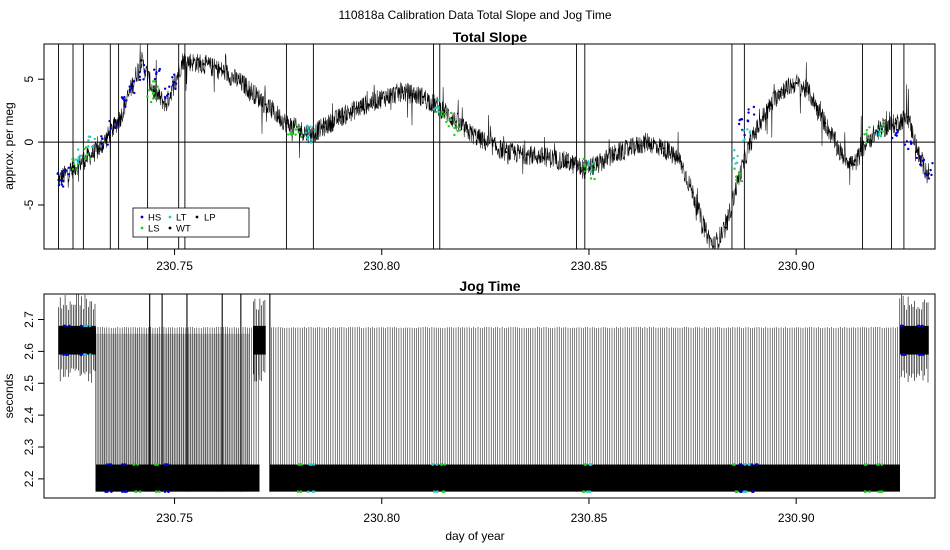 This screenshot has height=550, width=950. What do you see at coordinates (174, 518) in the screenshot?
I see `x-tick-label: 230.75` at bounding box center [174, 518].